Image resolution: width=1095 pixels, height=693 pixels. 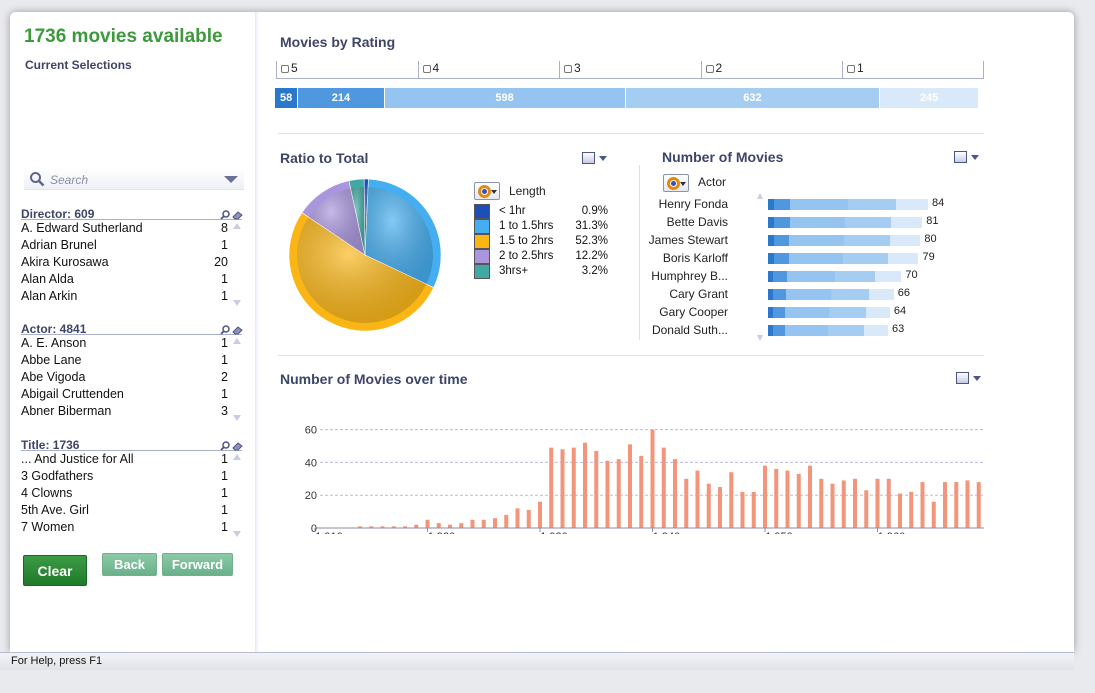 I want to click on rating-filter-4: 4, so click(x=428, y=70).